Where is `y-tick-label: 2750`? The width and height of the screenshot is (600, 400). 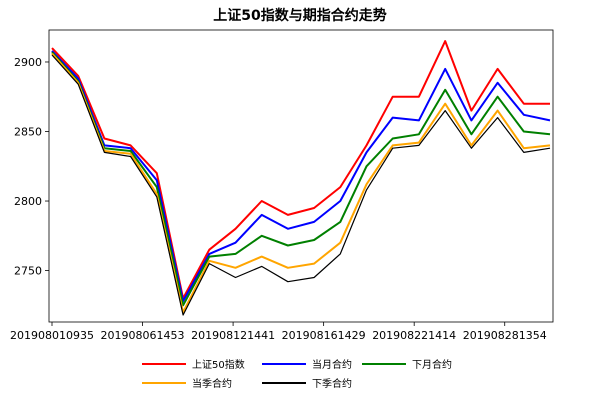 y-tick-label: 2750 is located at coordinates (28, 271).